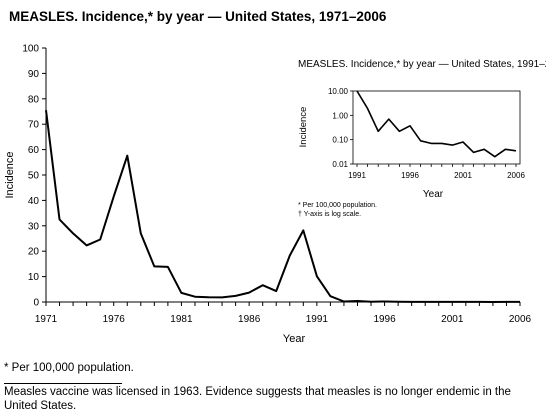  I want to click on inset-y-axis-label: Incidence, so click(303, 127).